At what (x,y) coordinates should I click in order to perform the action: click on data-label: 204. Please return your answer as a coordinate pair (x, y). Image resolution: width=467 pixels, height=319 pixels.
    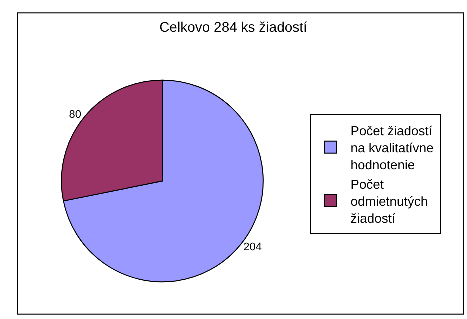
    Looking at the image, I should click on (253, 248).